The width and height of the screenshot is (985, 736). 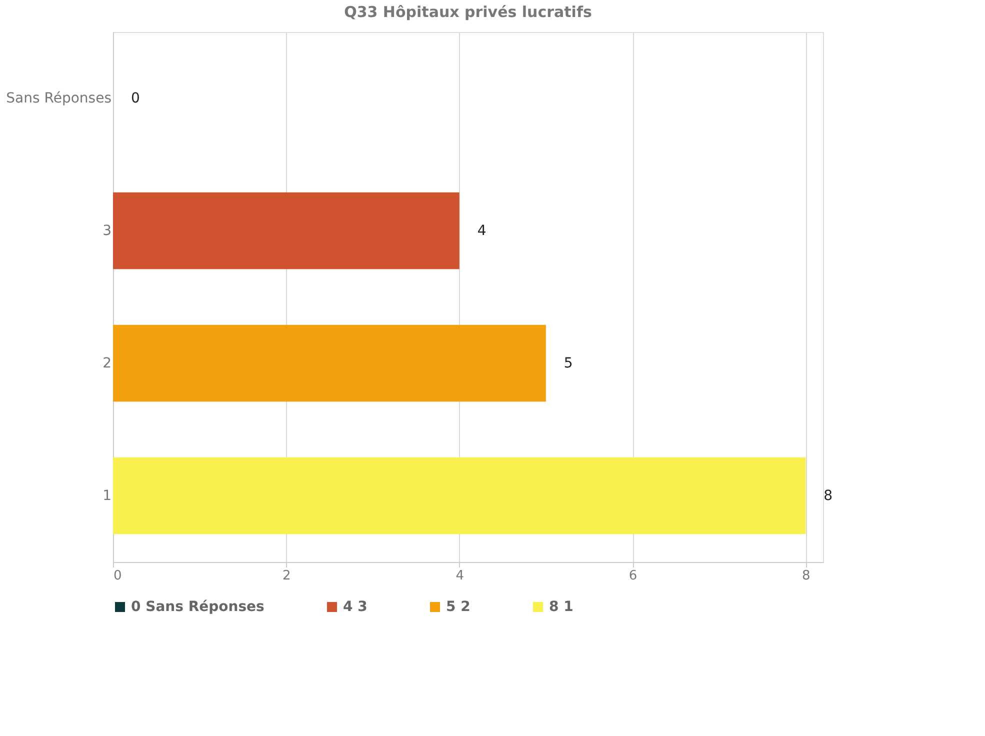 I want to click on x-tick-label: 6, so click(x=633, y=576).